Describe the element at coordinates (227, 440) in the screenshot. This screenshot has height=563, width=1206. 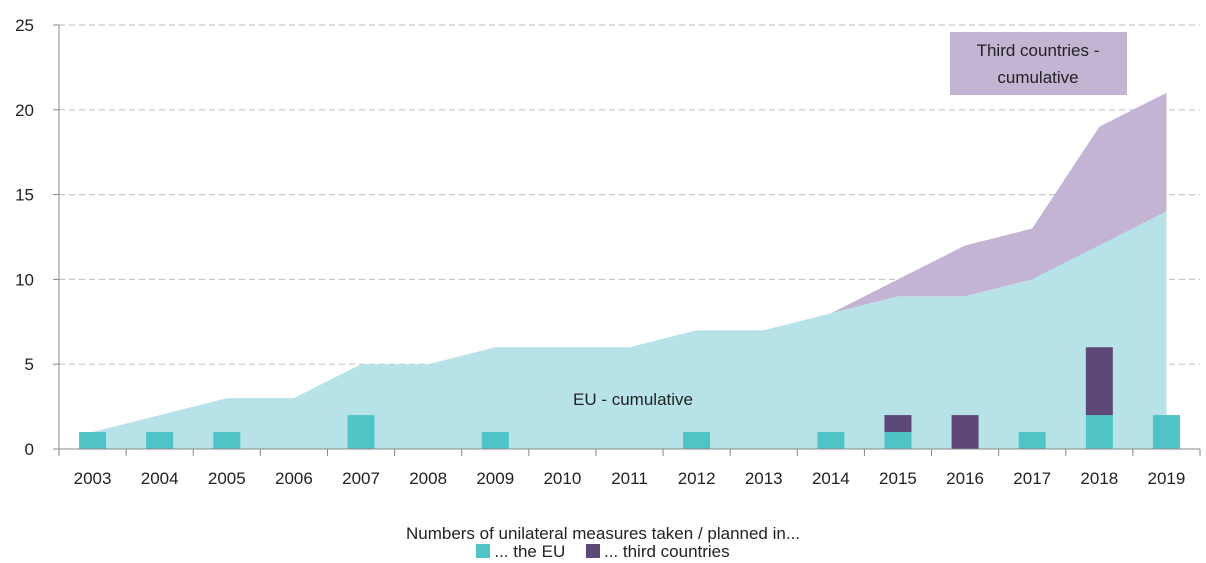
I see `bar-eu-2005` at that location.